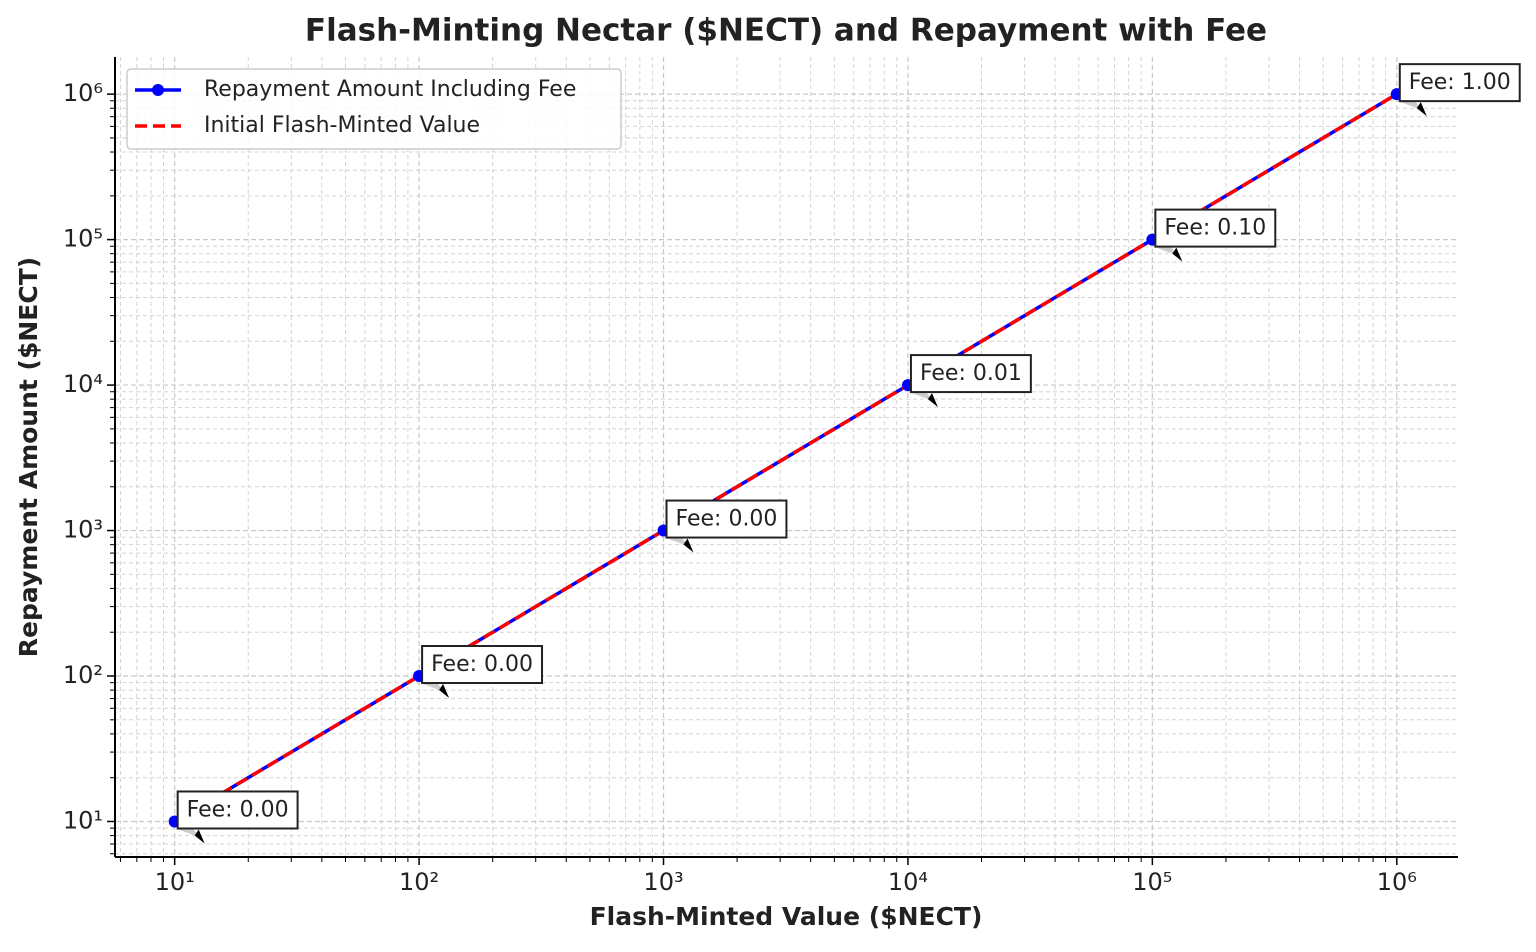 The height and width of the screenshot is (952, 1536). Describe the element at coordinates (83, 239) in the screenshot. I see `y-tick-label: 10⁵` at that location.